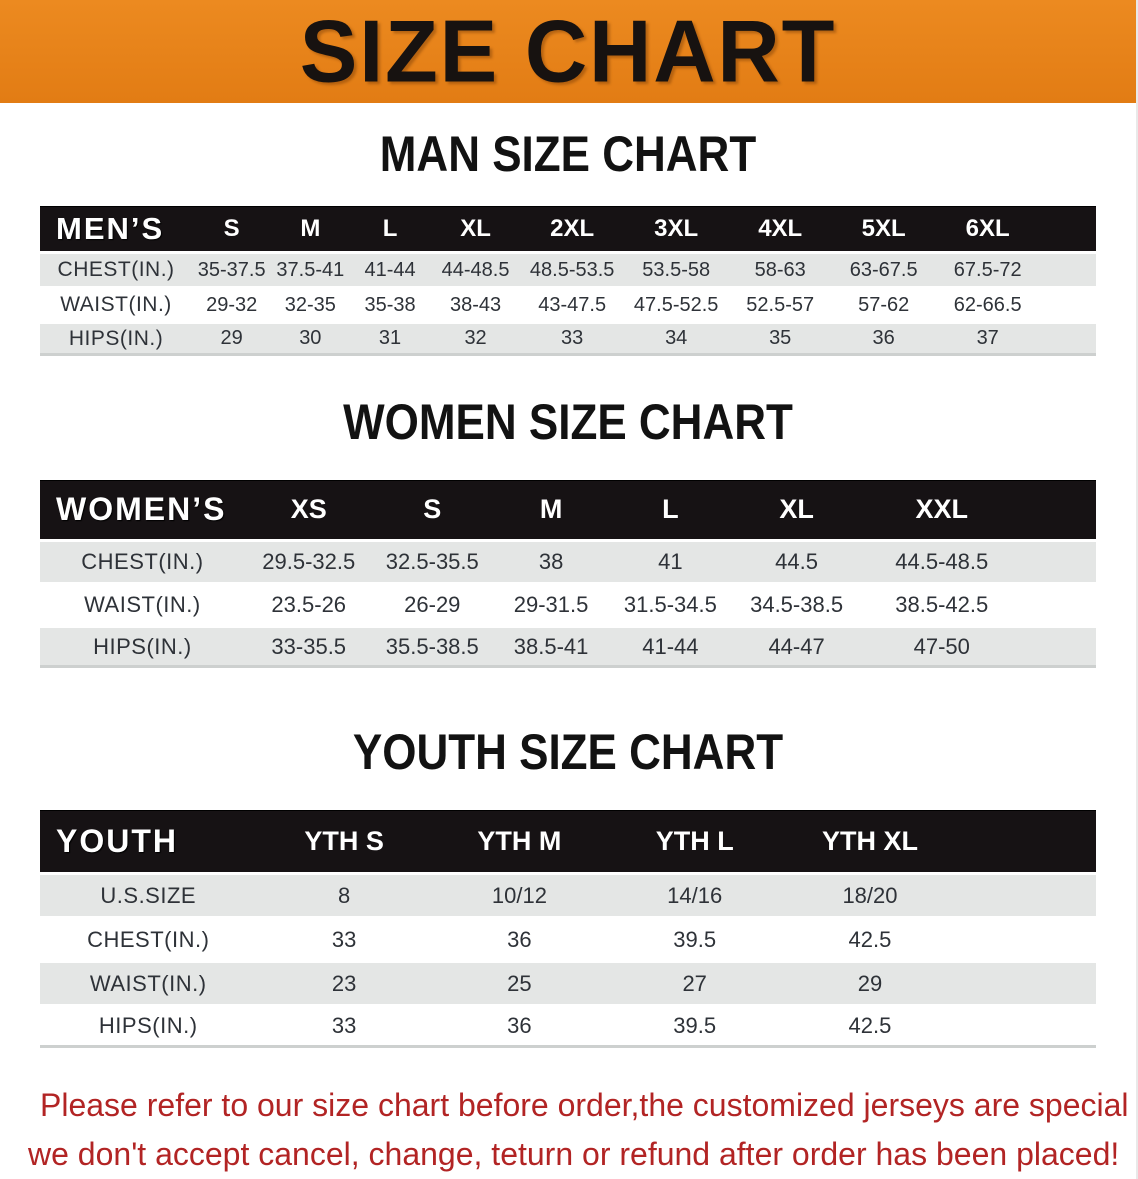 This screenshot has height=1179, width=1138. What do you see at coordinates (308, 648) in the screenshot?
I see `value-cell: 33-35.5` at bounding box center [308, 648].